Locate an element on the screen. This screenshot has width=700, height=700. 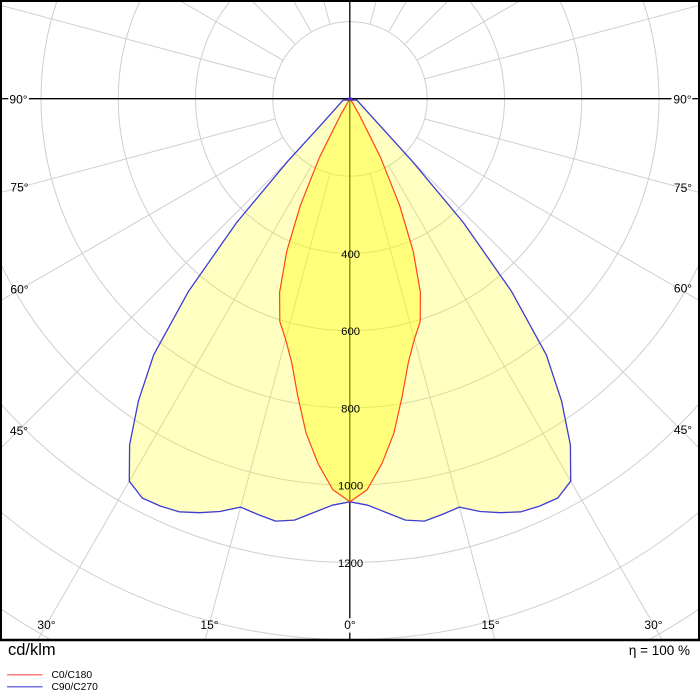
svg-text: cd/klm is located at coordinates (32, 650).